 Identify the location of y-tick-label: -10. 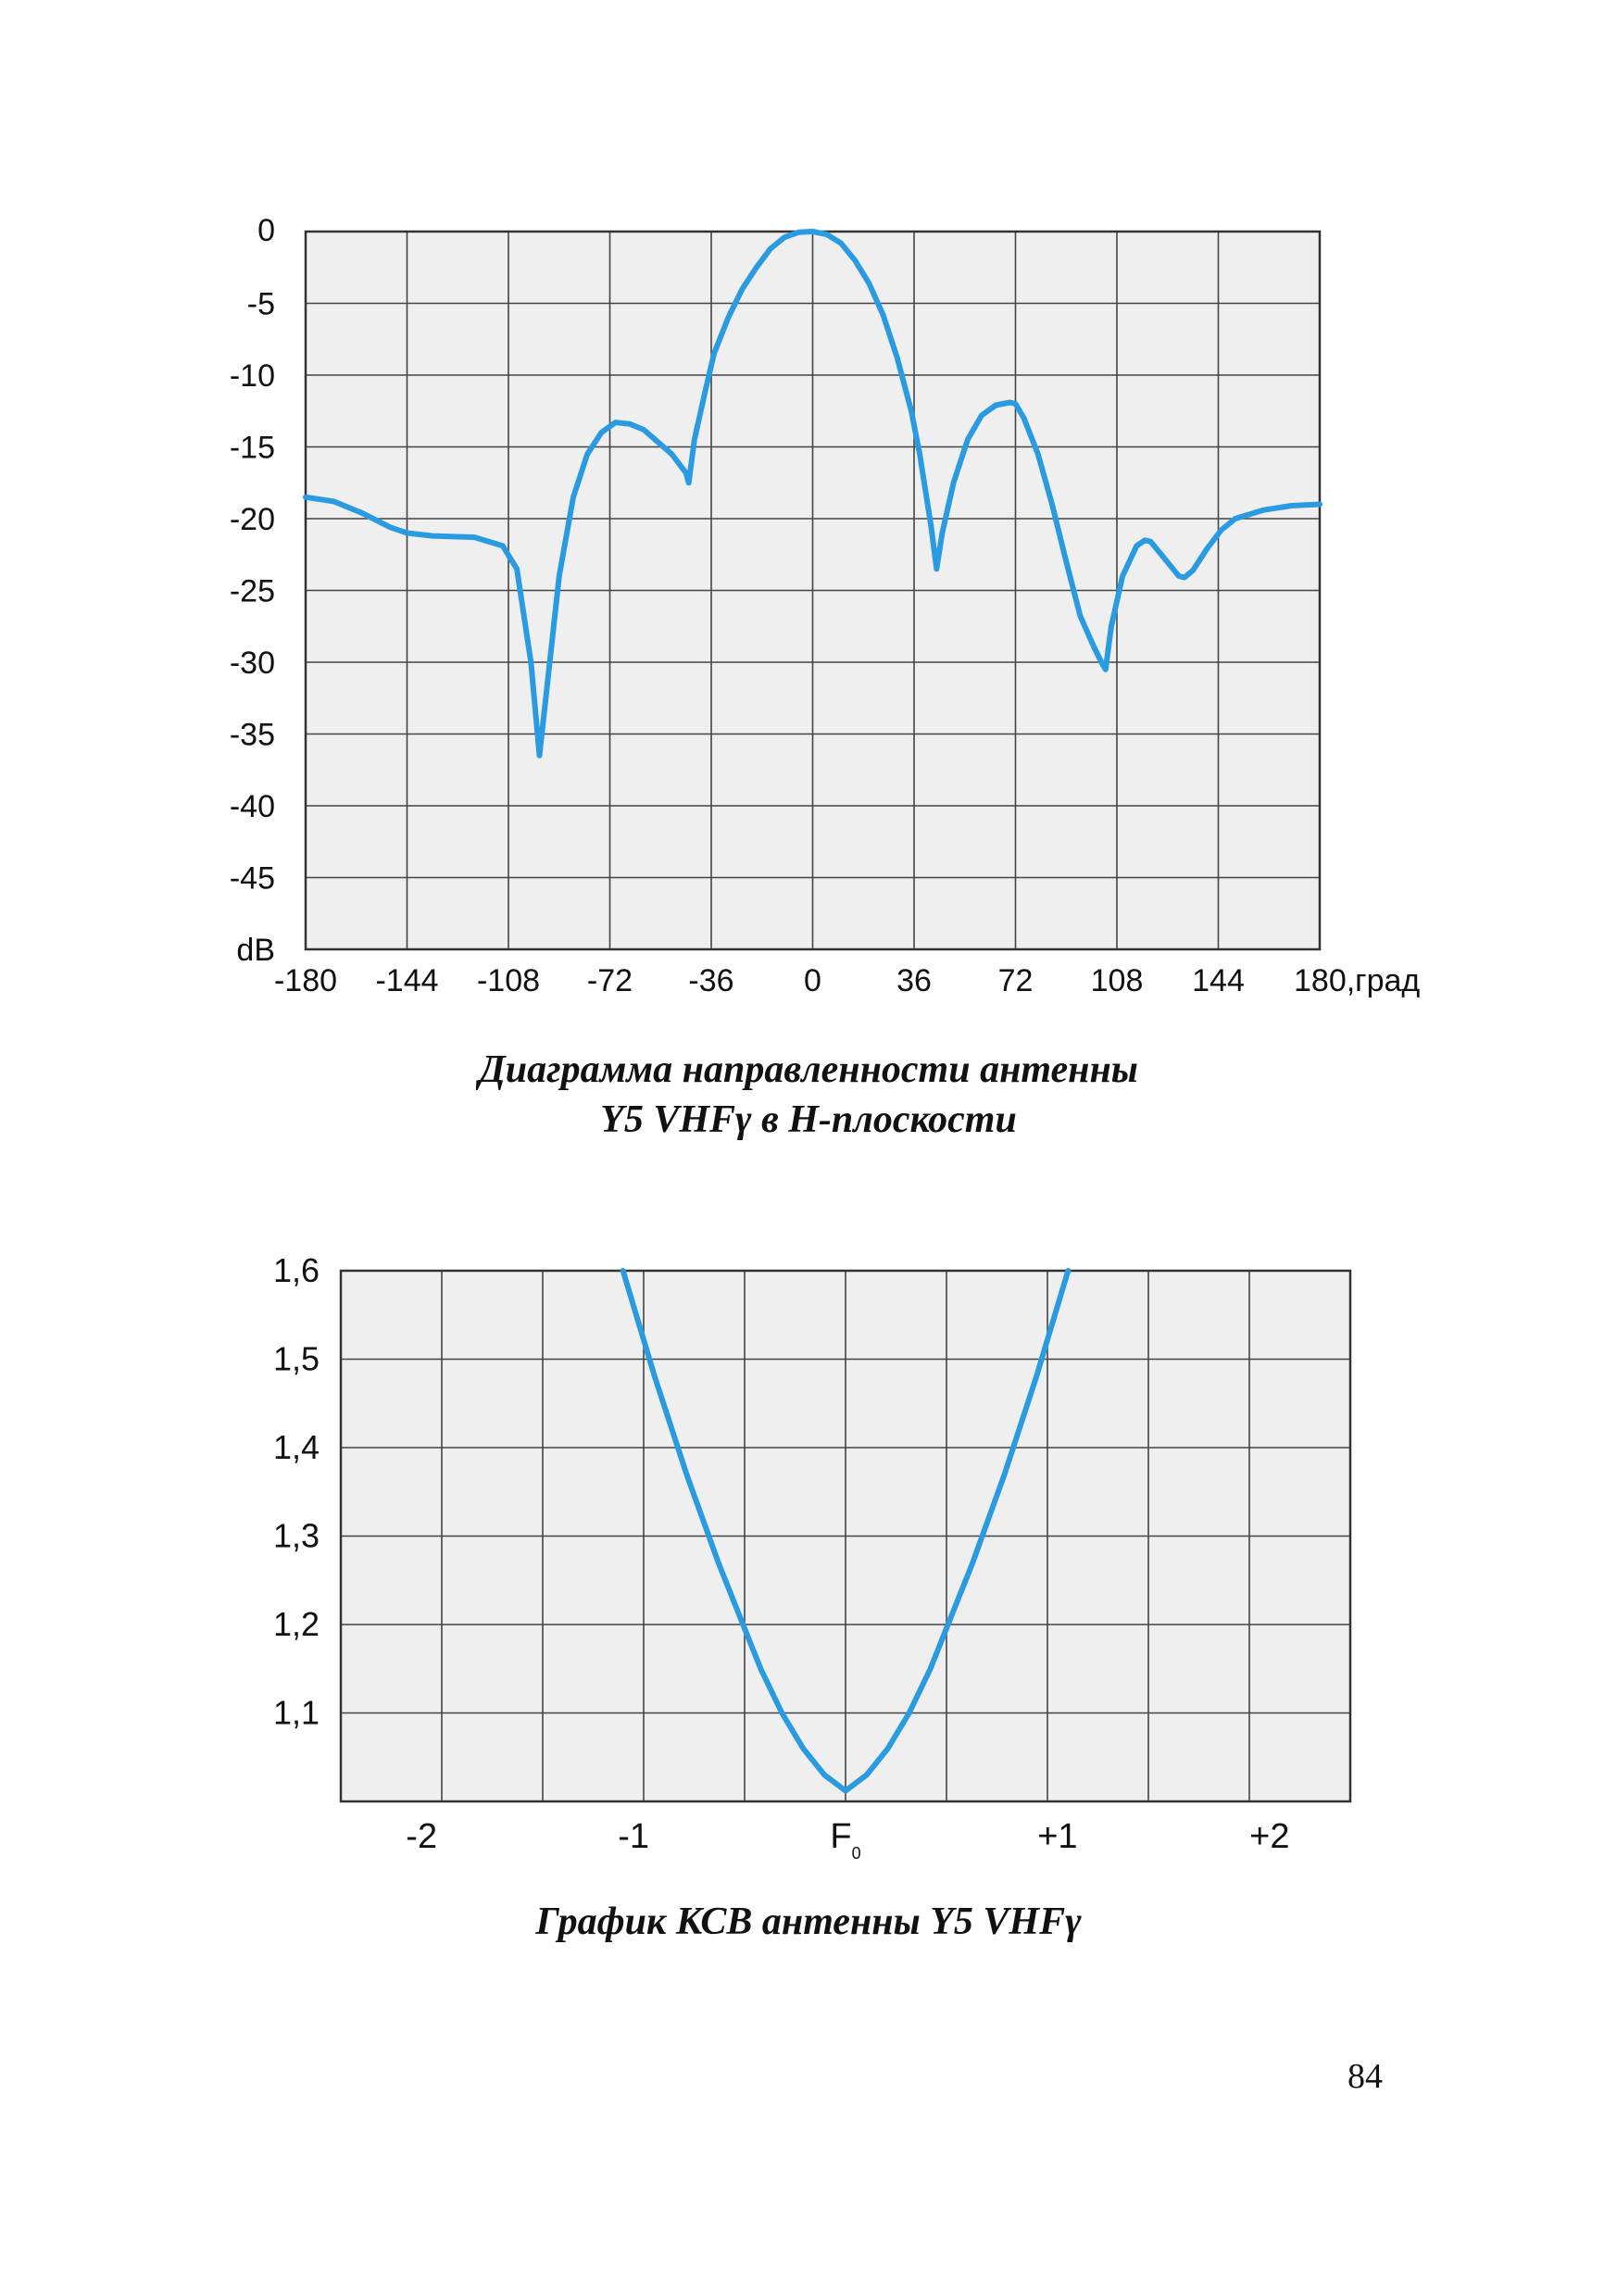
(252, 376).